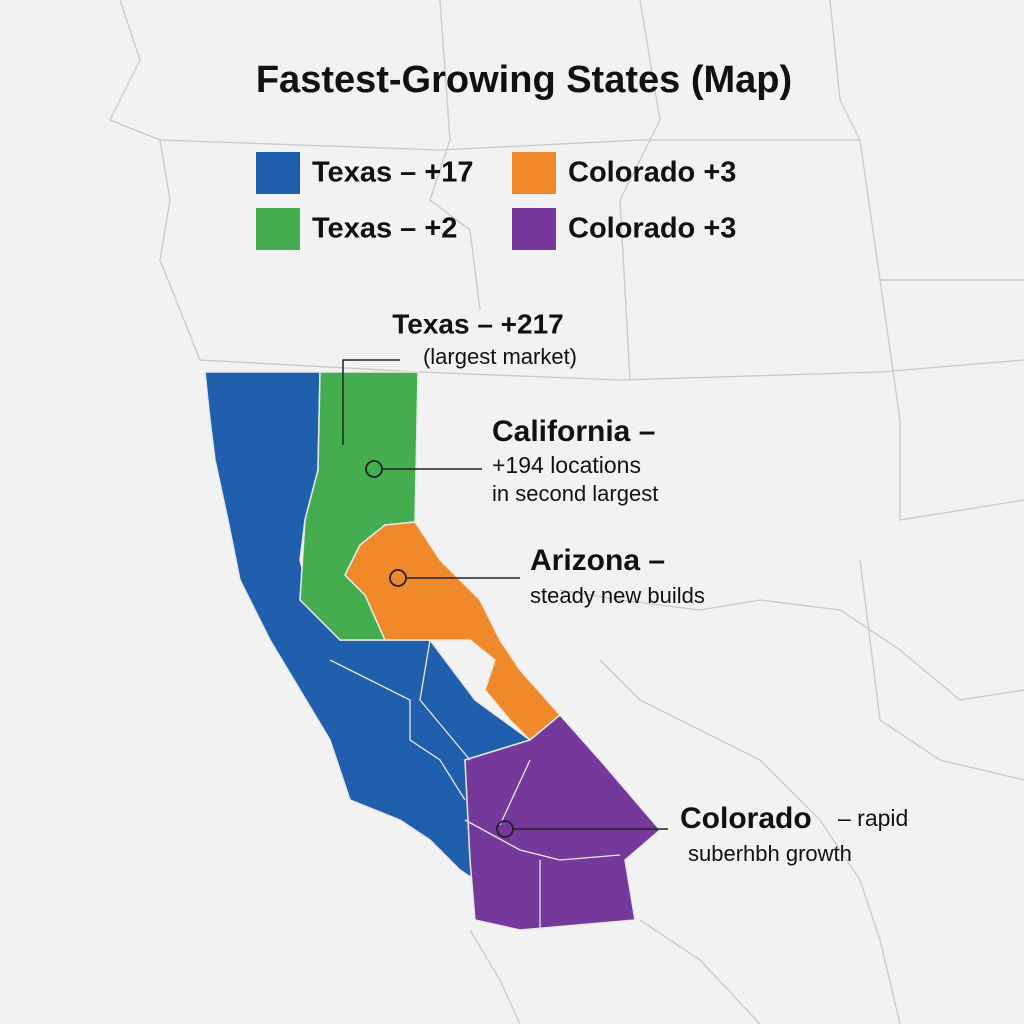 The height and width of the screenshot is (1024, 1024). What do you see at coordinates (393, 173) in the screenshot?
I see `legend-label: Texas – +17` at bounding box center [393, 173].